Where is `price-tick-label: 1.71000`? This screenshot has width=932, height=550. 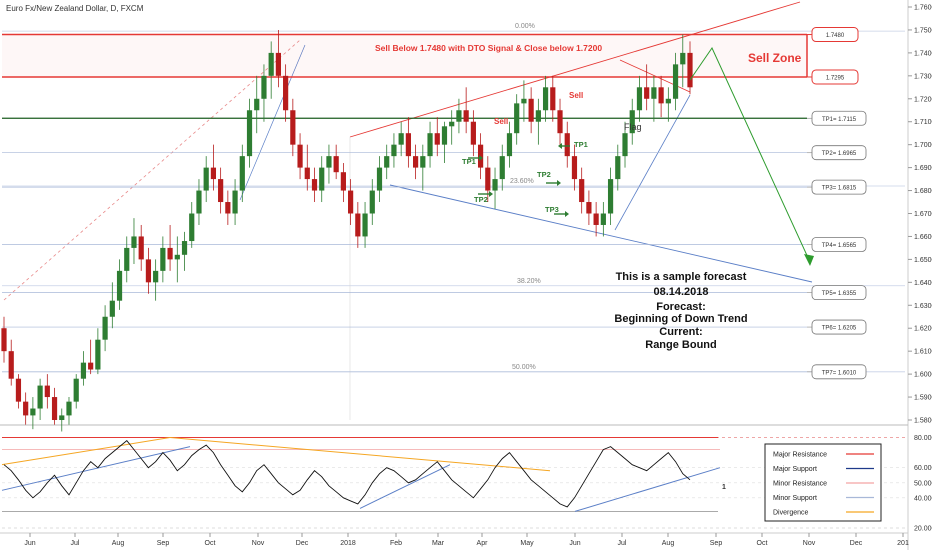
price-tick-label: 1.71000 is located at coordinates (923, 122).